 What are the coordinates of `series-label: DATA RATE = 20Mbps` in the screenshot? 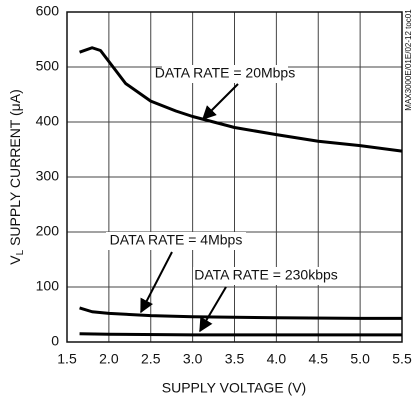 It's located at (225, 73).